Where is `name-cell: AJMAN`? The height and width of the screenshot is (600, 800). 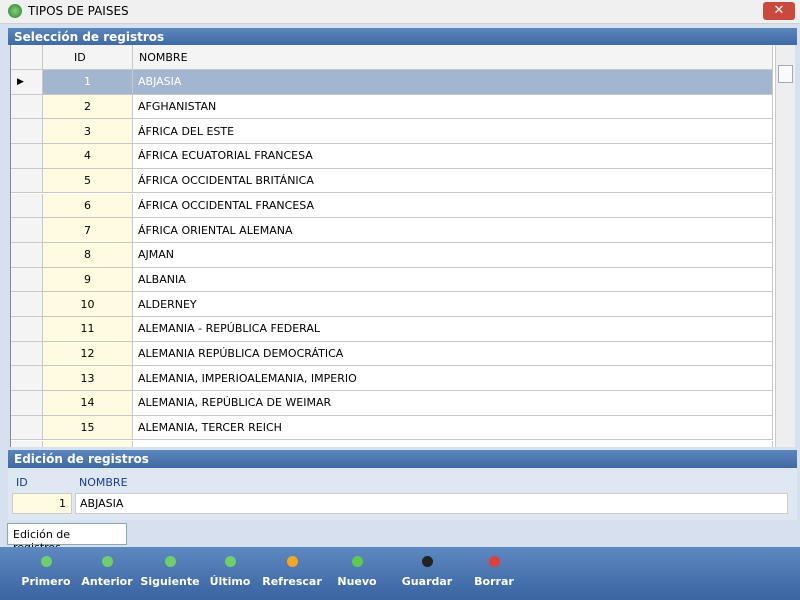
name-cell: AJMAN is located at coordinates (453, 255).